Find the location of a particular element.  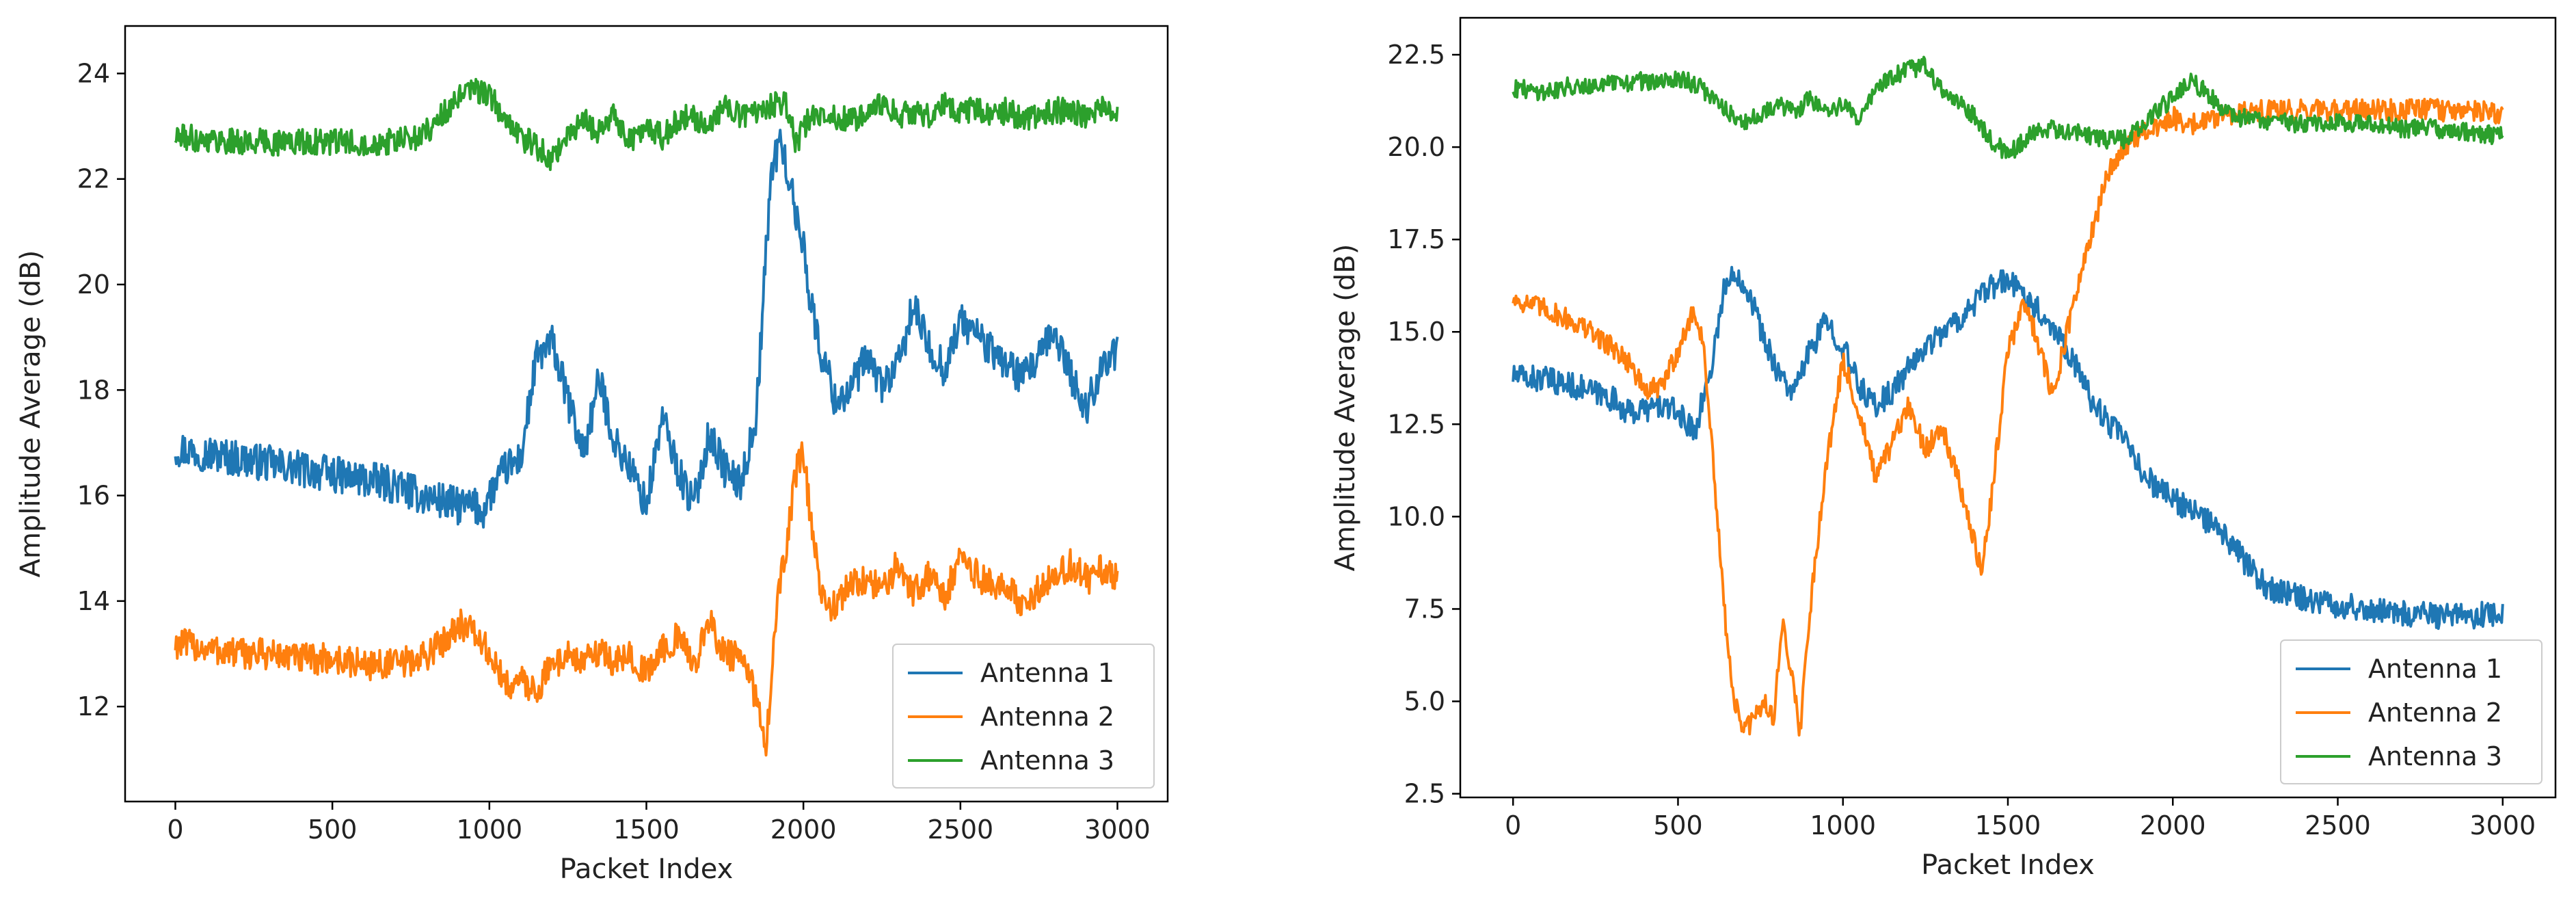

y-tick-label: 10.0 is located at coordinates (1416, 516).